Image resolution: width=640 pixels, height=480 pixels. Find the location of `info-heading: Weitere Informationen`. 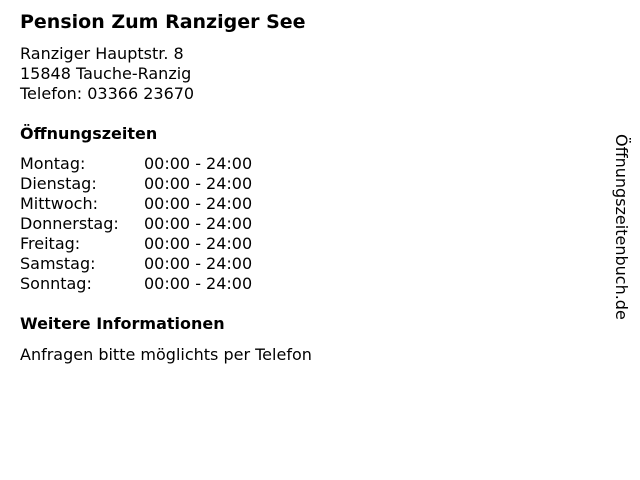

info-heading: Weitere Informationen is located at coordinates (122, 323).